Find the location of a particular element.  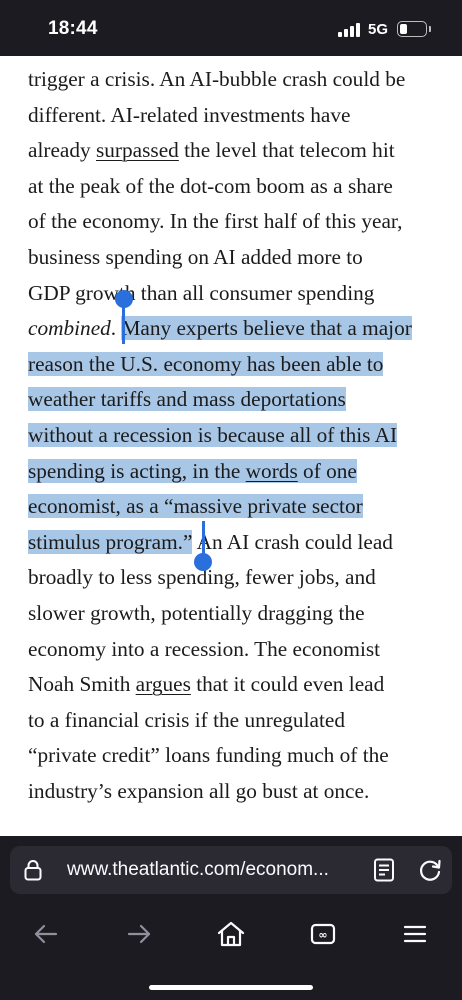

article-line: business spending on AI added more to is located at coordinates (195, 257).